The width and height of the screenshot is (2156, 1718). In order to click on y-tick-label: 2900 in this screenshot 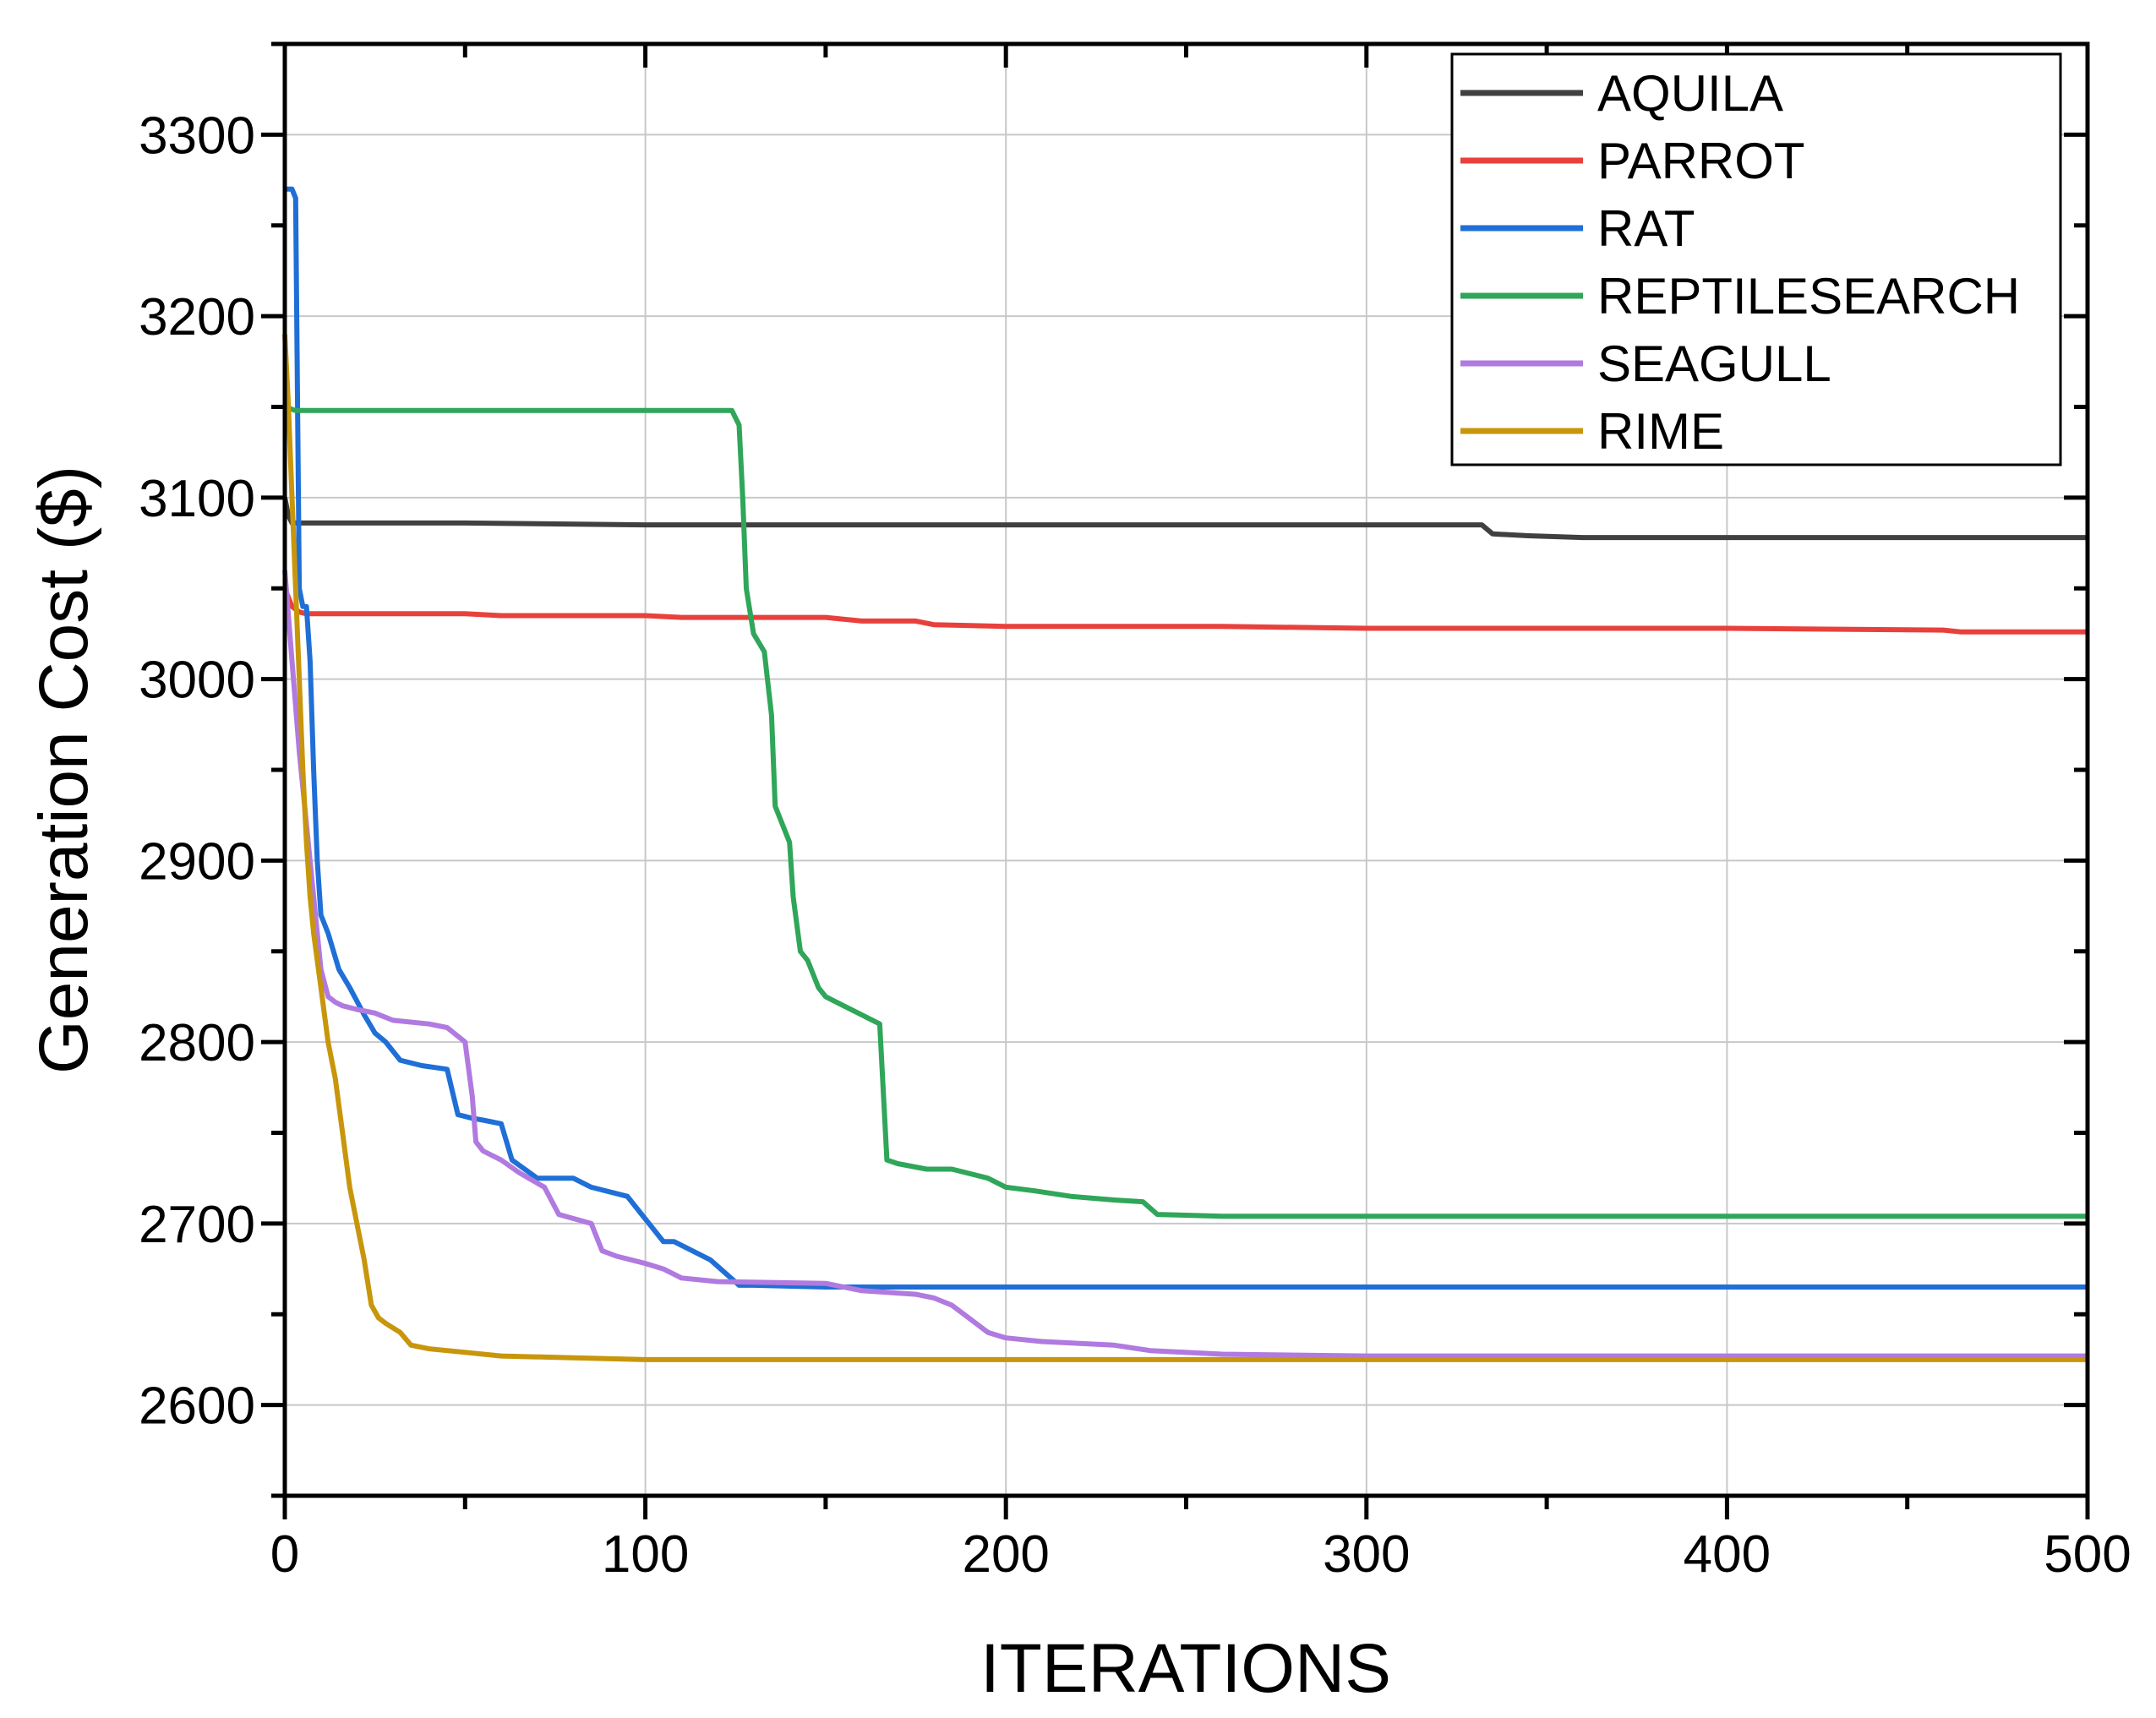, I will do `click(197, 861)`.